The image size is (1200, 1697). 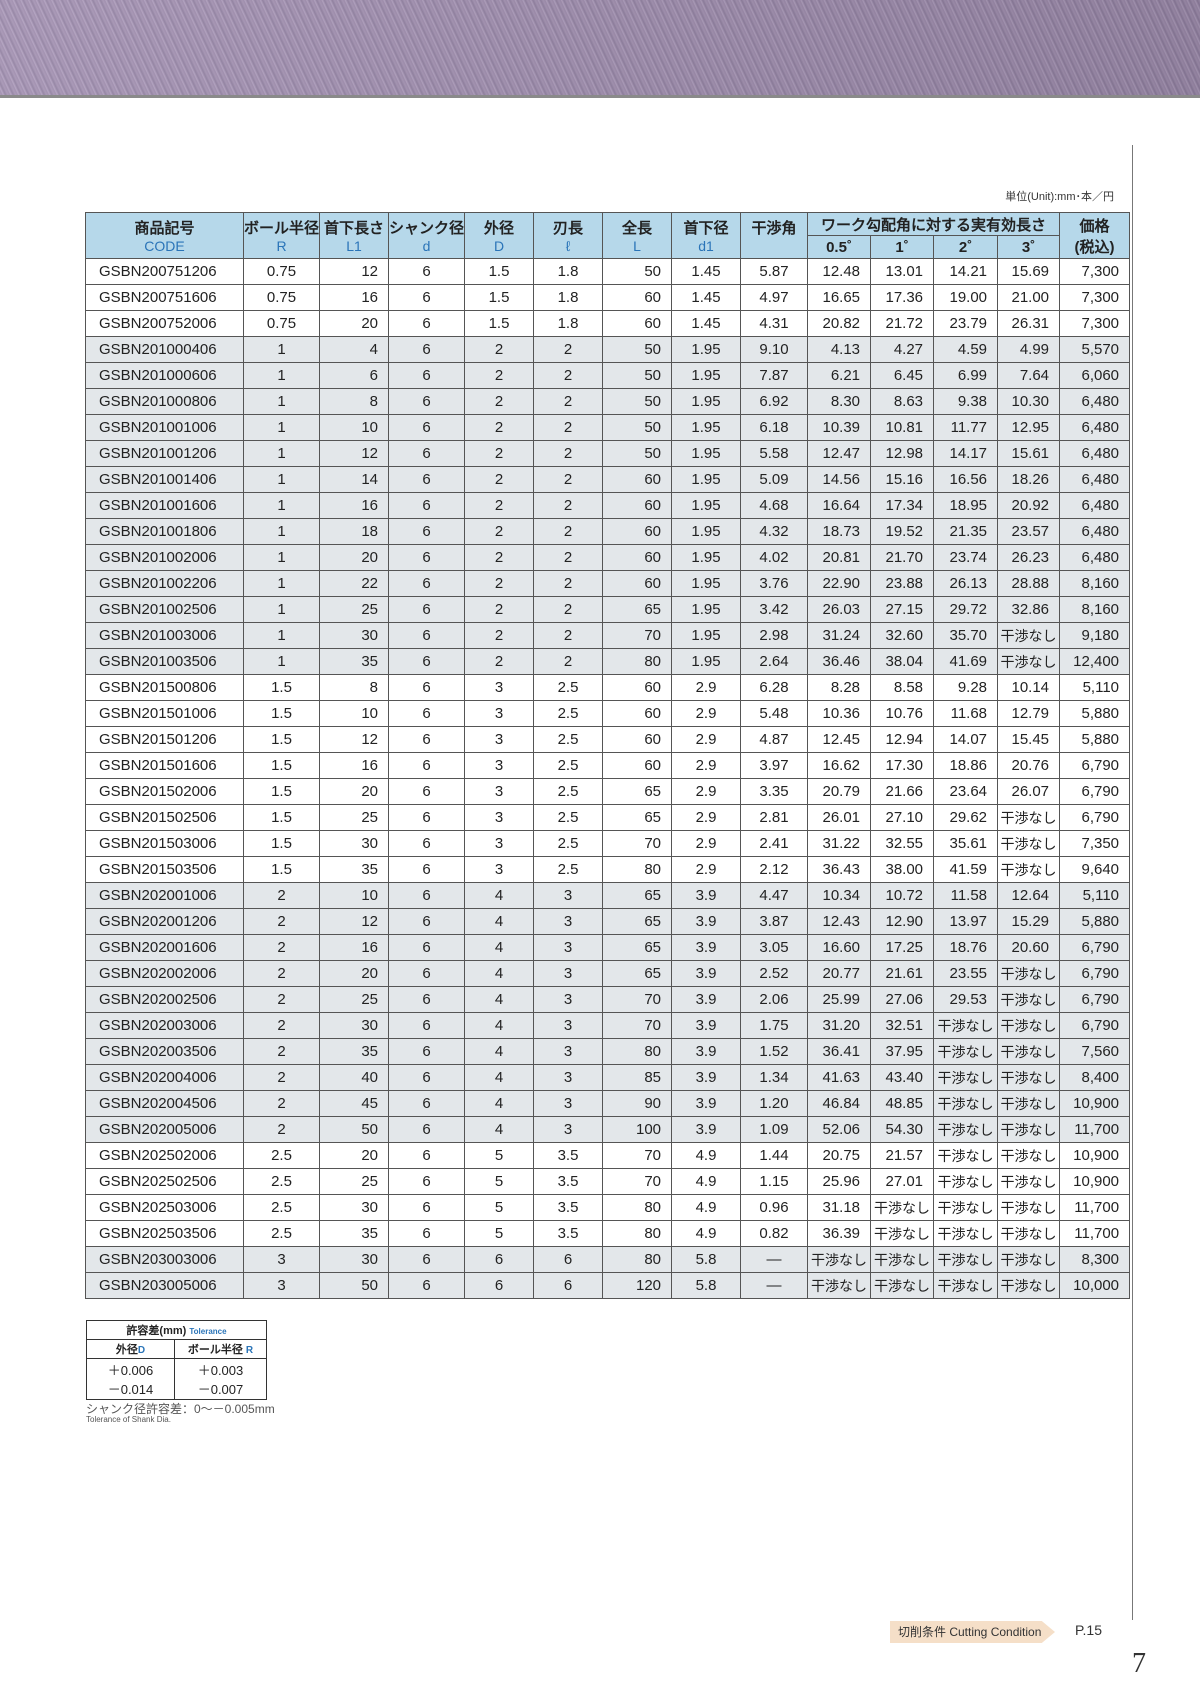 What do you see at coordinates (839, 609) in the screenshot?
I see `cell-eff-05: 26.03` at bounding box center [839, 609].